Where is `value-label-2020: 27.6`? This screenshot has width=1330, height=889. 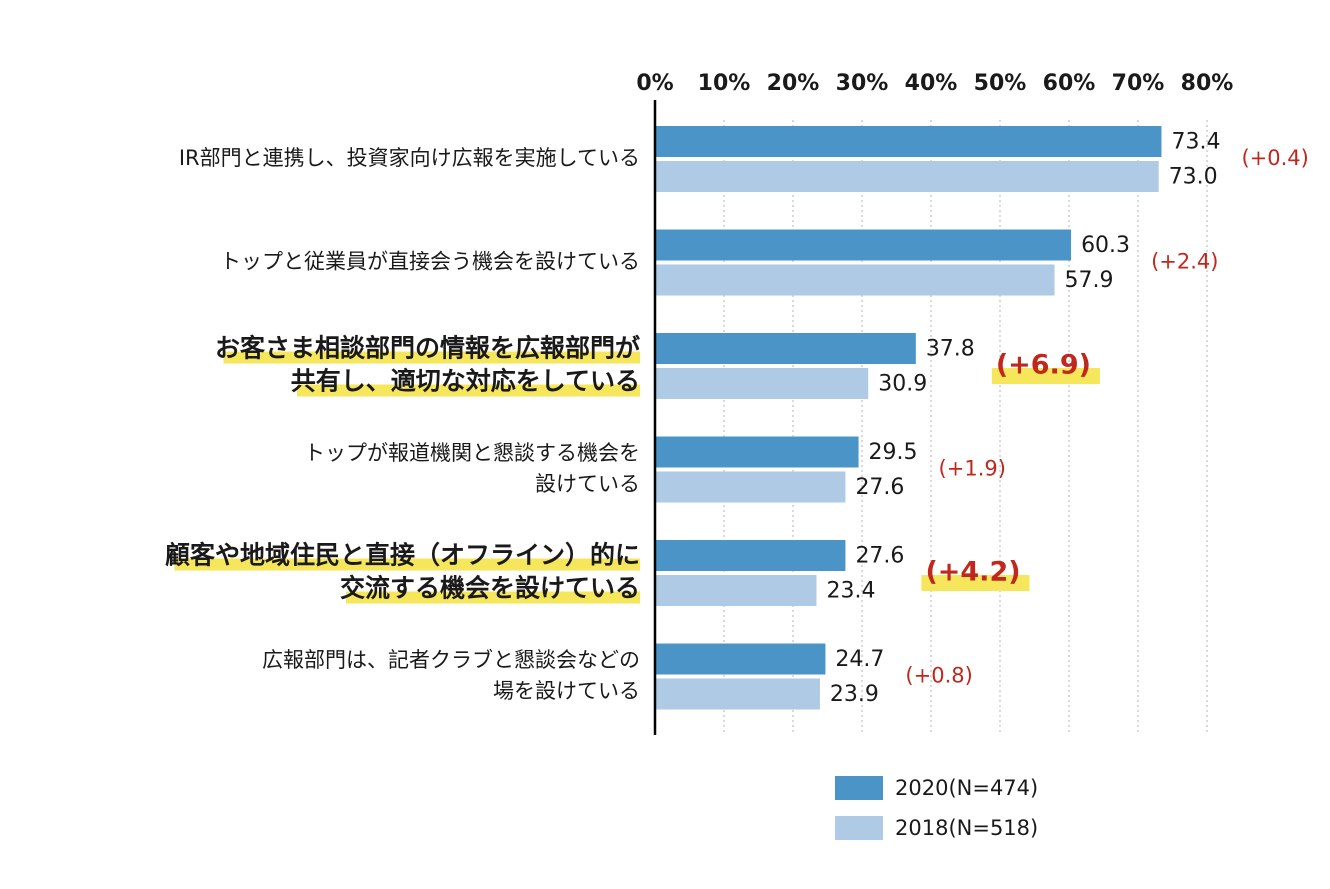 value-label-2020: 27.6 is located at coordinates (879, 556).